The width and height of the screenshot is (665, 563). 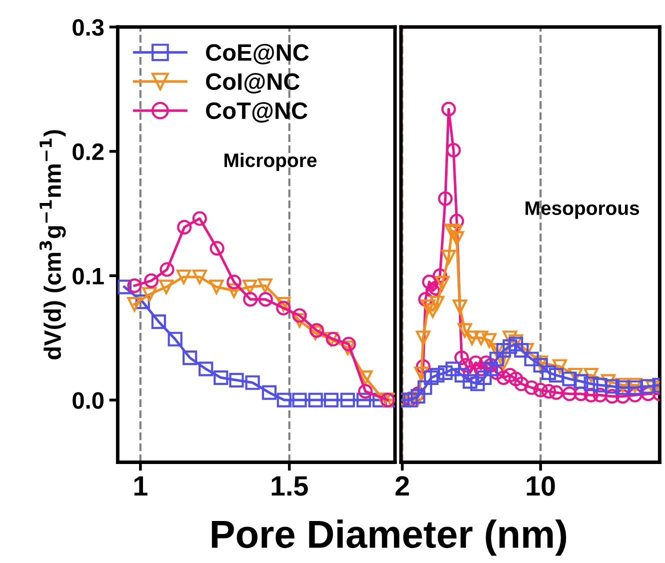 What do you see at coordinates (88, 400) in the screenshot?
I see `y-tick-label: 0.0` at bounding box center [88, 400].